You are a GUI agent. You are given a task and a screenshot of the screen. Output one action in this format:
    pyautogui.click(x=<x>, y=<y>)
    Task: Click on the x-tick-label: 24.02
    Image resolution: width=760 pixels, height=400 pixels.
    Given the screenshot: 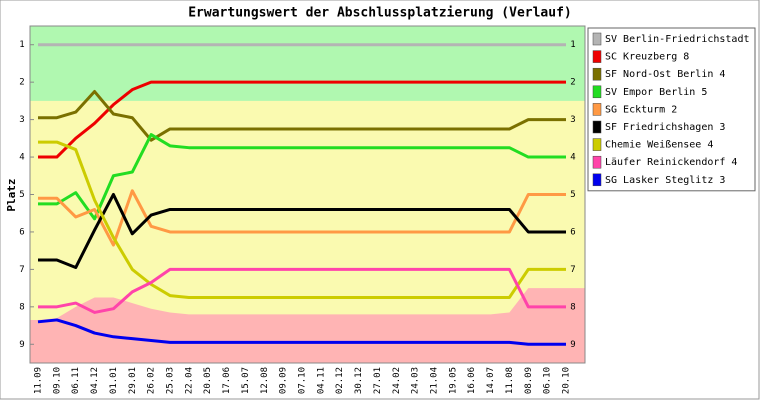 What is the action you would take?
    pyautogui.click(x=397, y=380)
    